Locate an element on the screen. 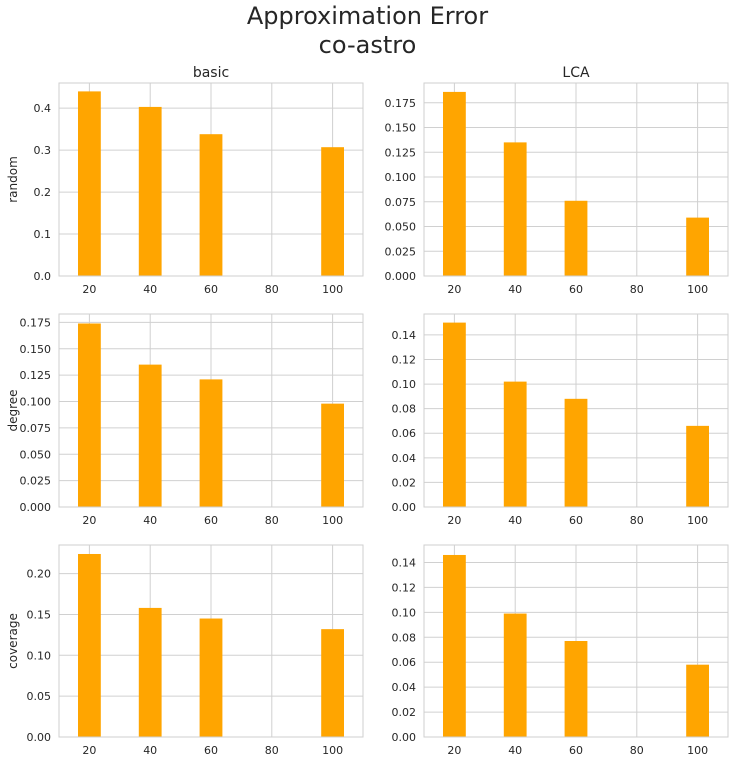 The image size is (735, 763). y-tick-label: 0.04 is located at coordinates (404, 687).